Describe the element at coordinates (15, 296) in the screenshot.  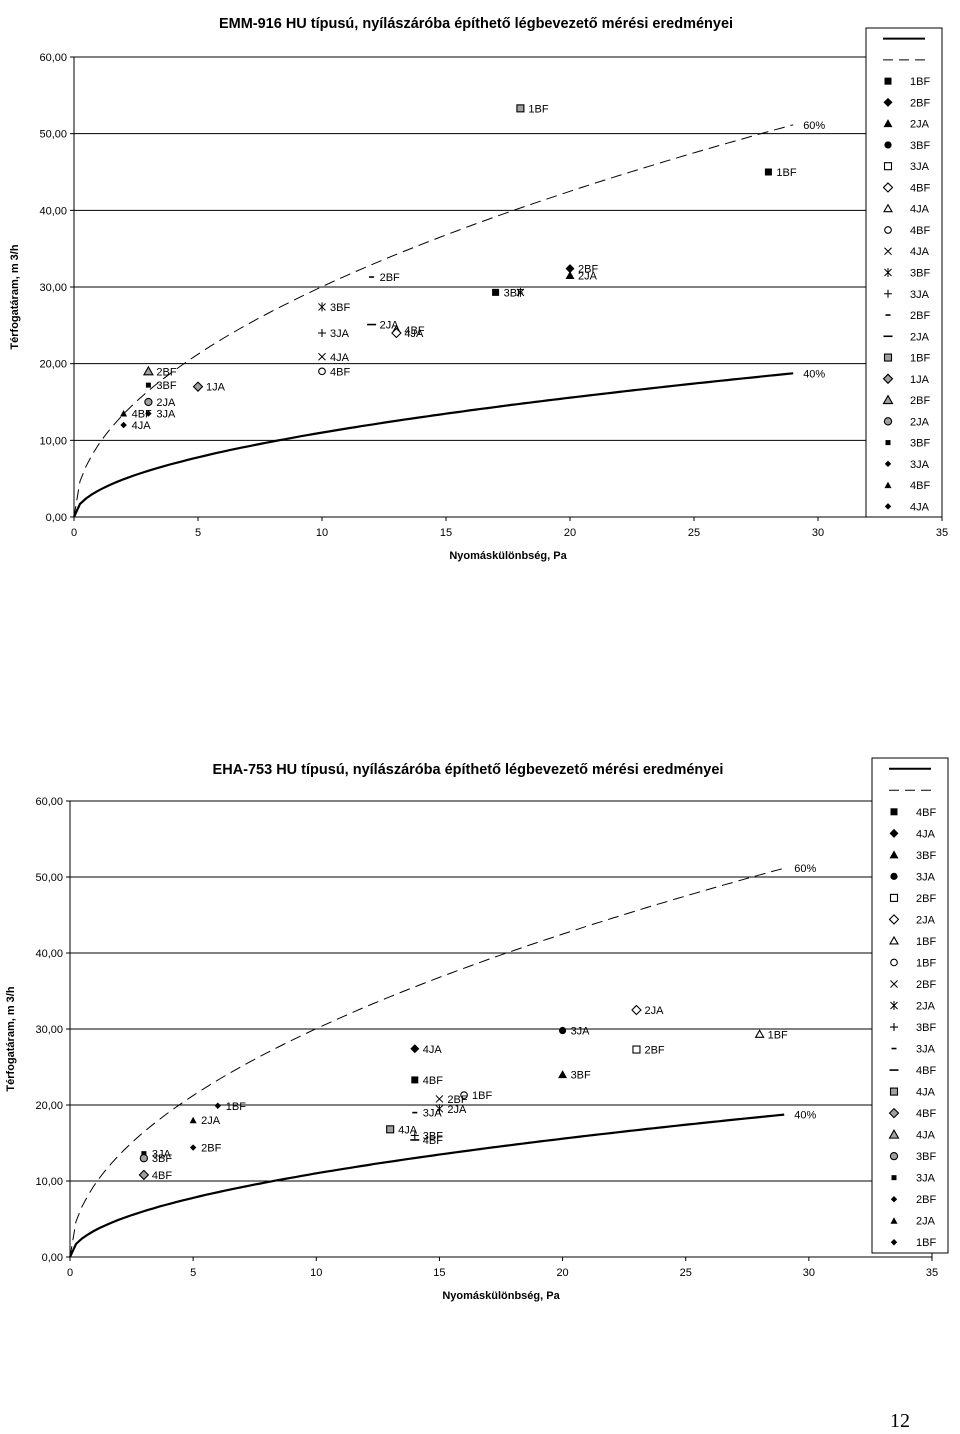
I see `y-axis-label: Térfogatáram, m 3/h` at that location.